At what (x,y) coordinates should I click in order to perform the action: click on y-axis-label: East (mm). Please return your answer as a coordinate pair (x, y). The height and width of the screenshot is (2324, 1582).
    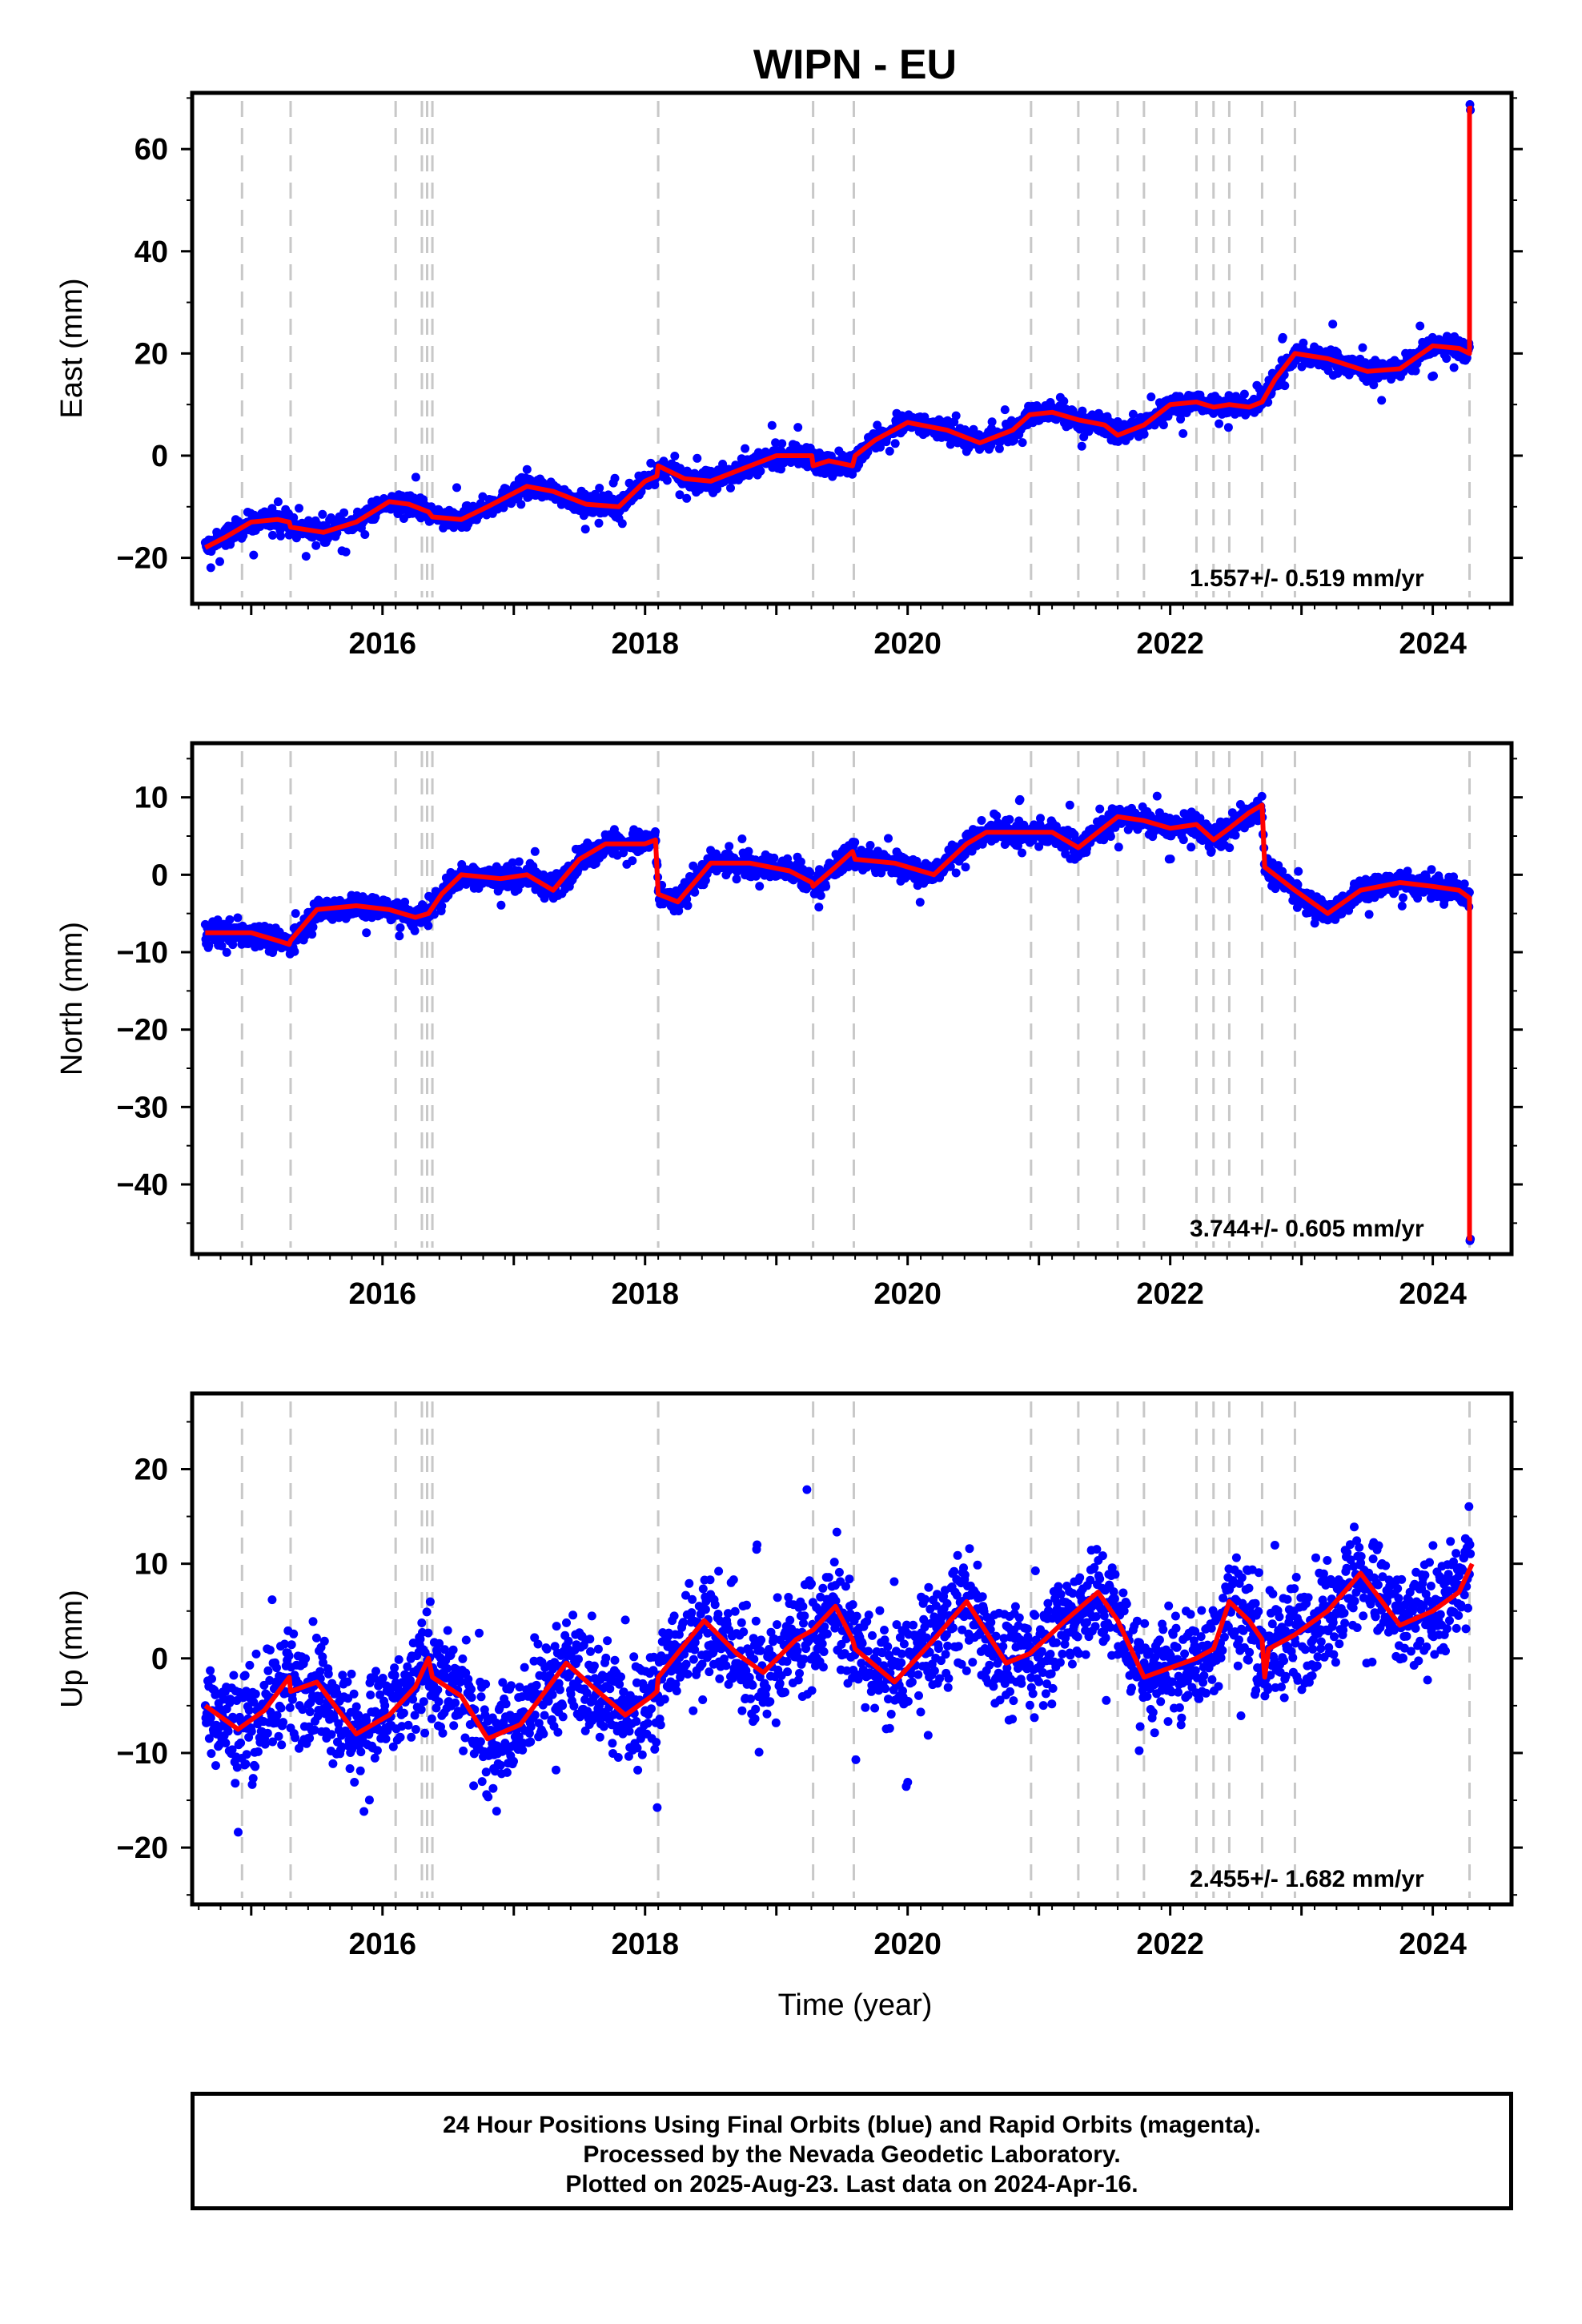
    Looking at the image, I should click on (72, 348).